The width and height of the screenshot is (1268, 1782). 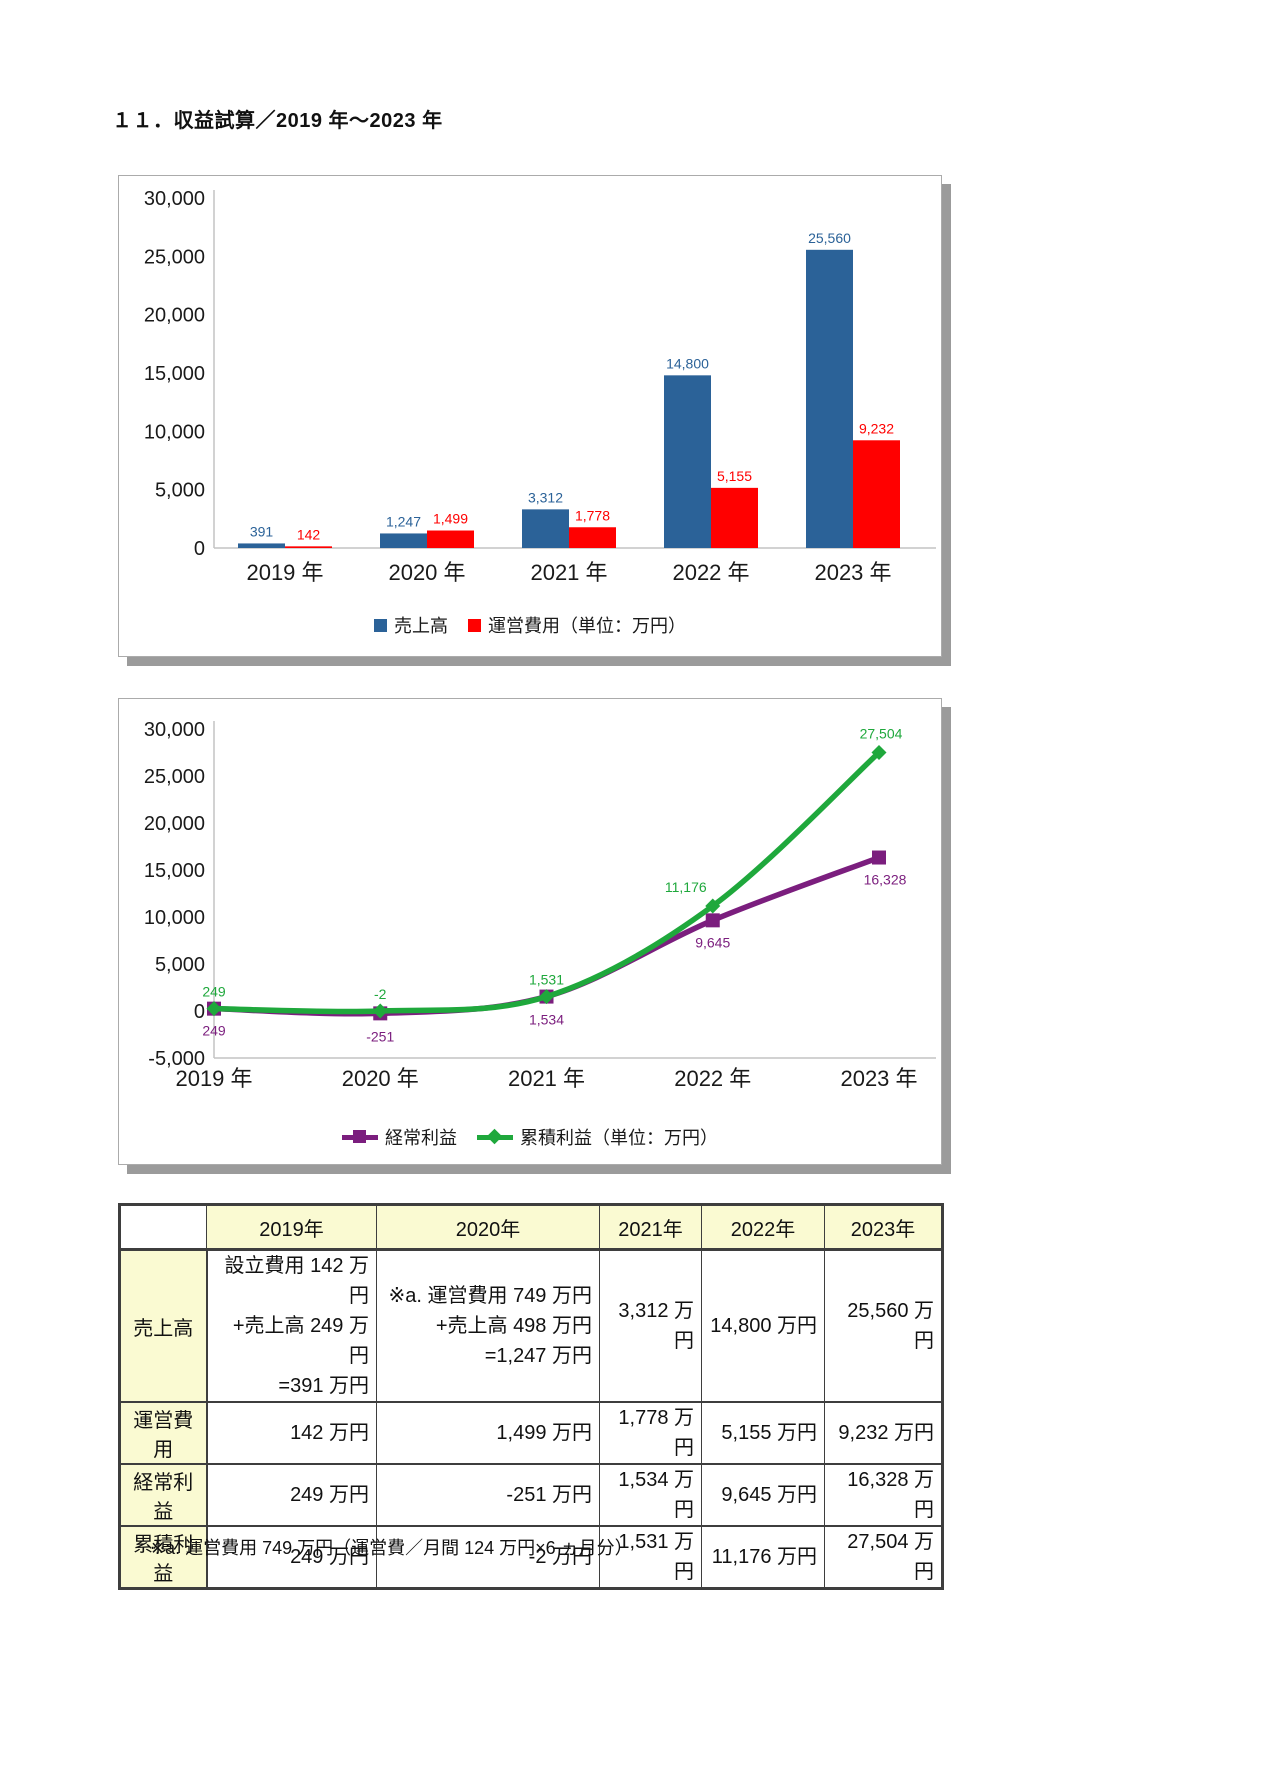 What do you see at coordinates (163, 1433) in the screenshot?
I see `row-header: 運営費用` at bounding box center [163, 1433].